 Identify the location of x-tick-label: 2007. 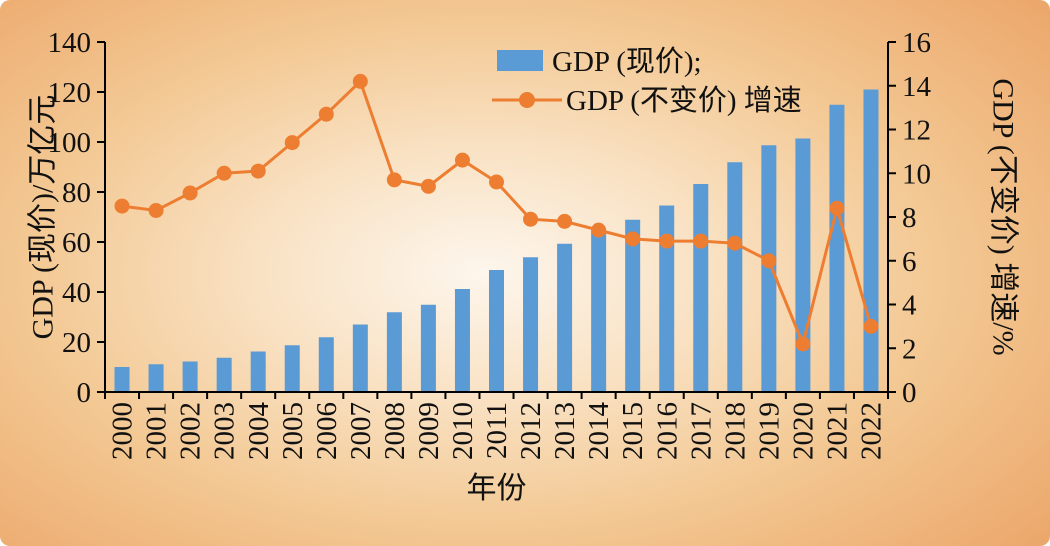
(361, 431).